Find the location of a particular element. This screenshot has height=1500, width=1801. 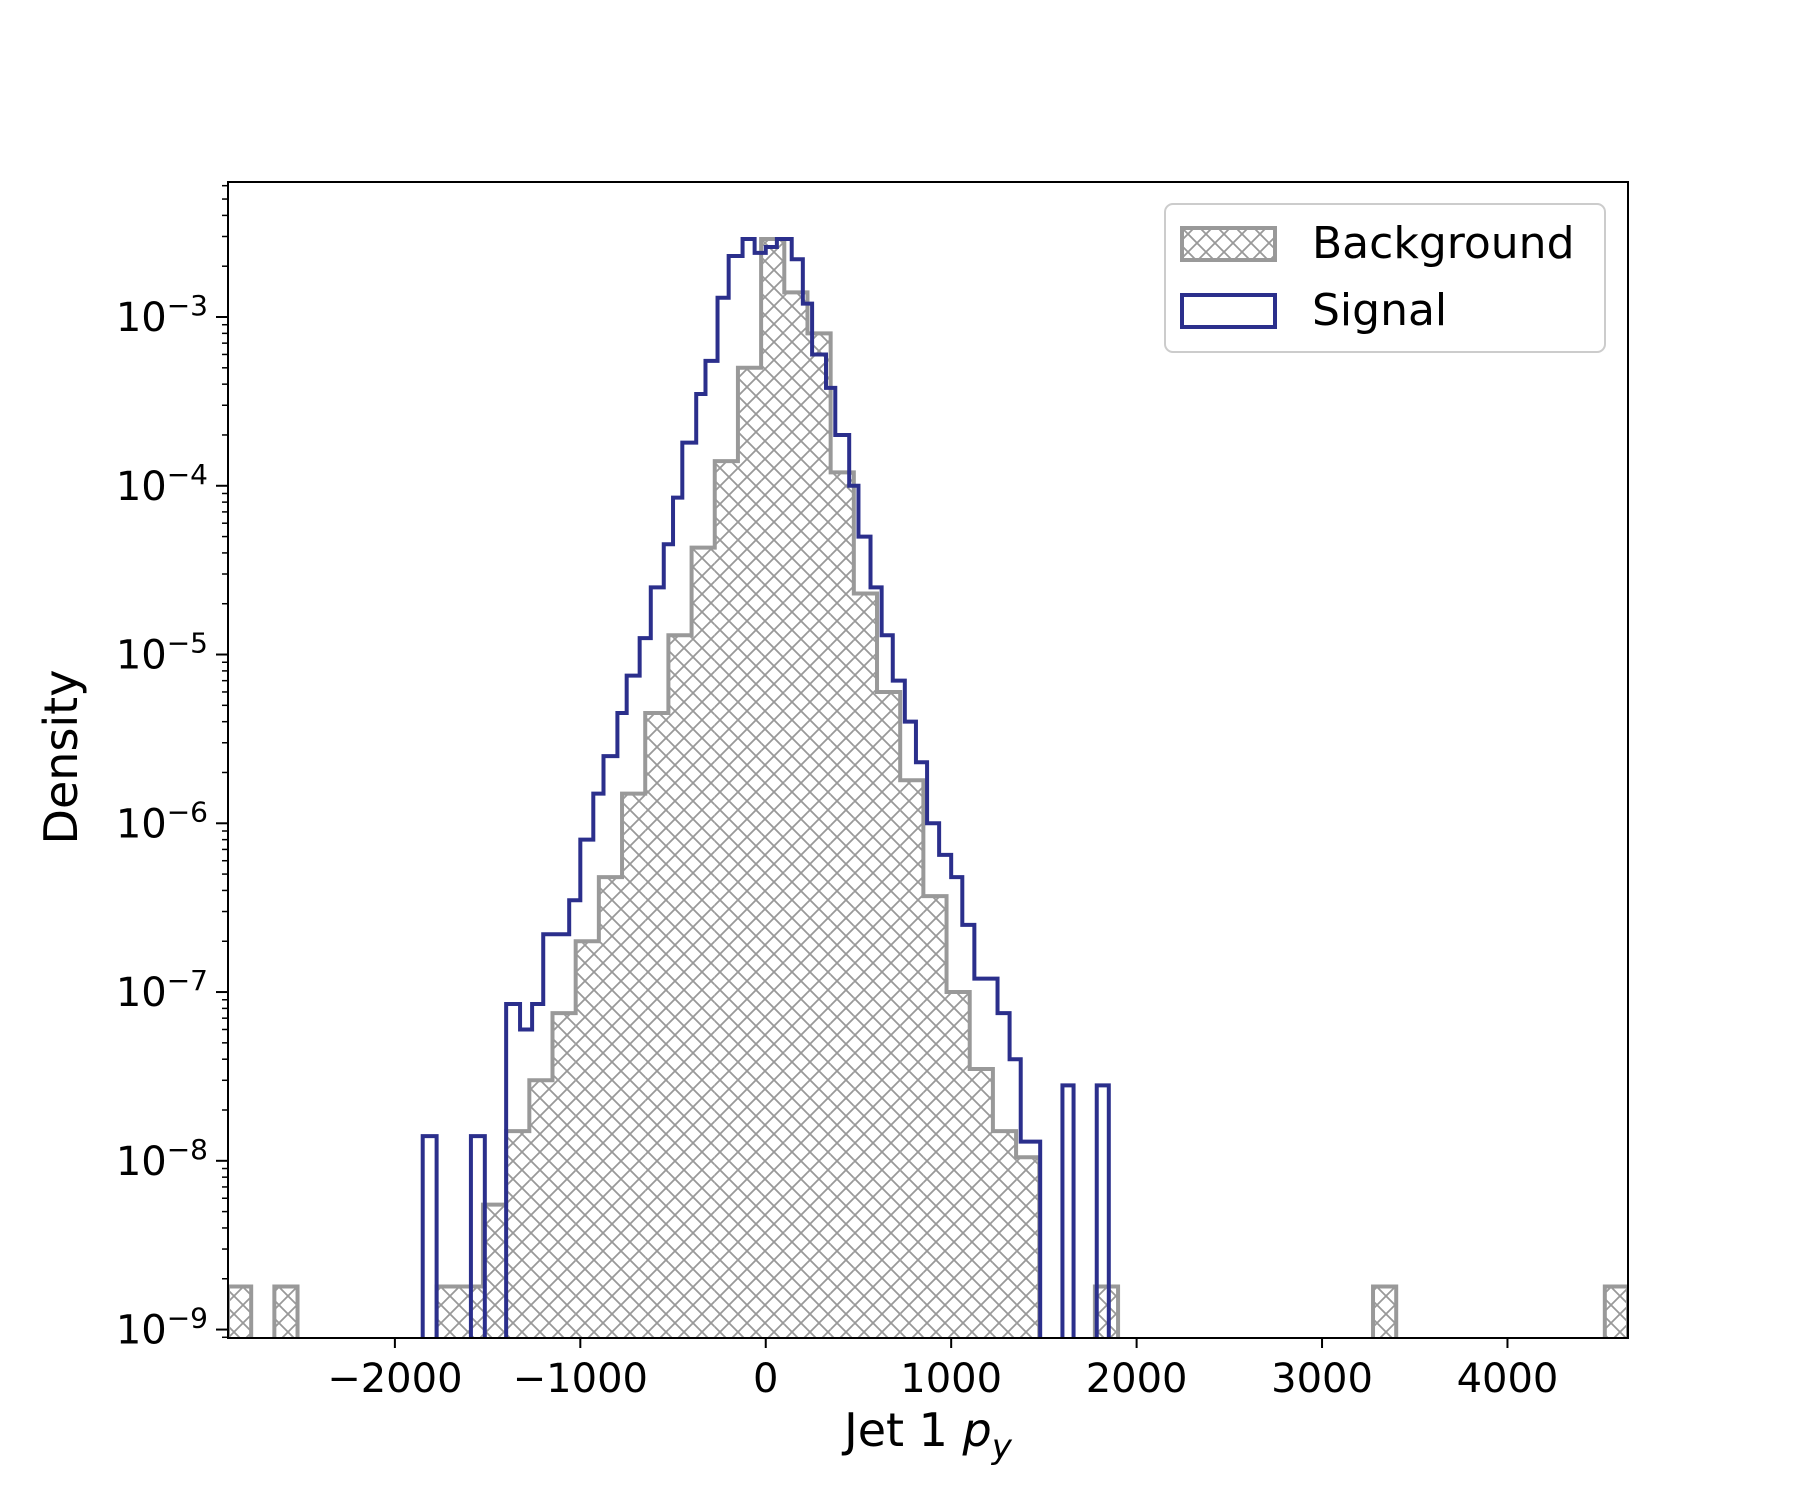

y-tick-label: 10⁻⁷ is located at coordinates (162, 990).